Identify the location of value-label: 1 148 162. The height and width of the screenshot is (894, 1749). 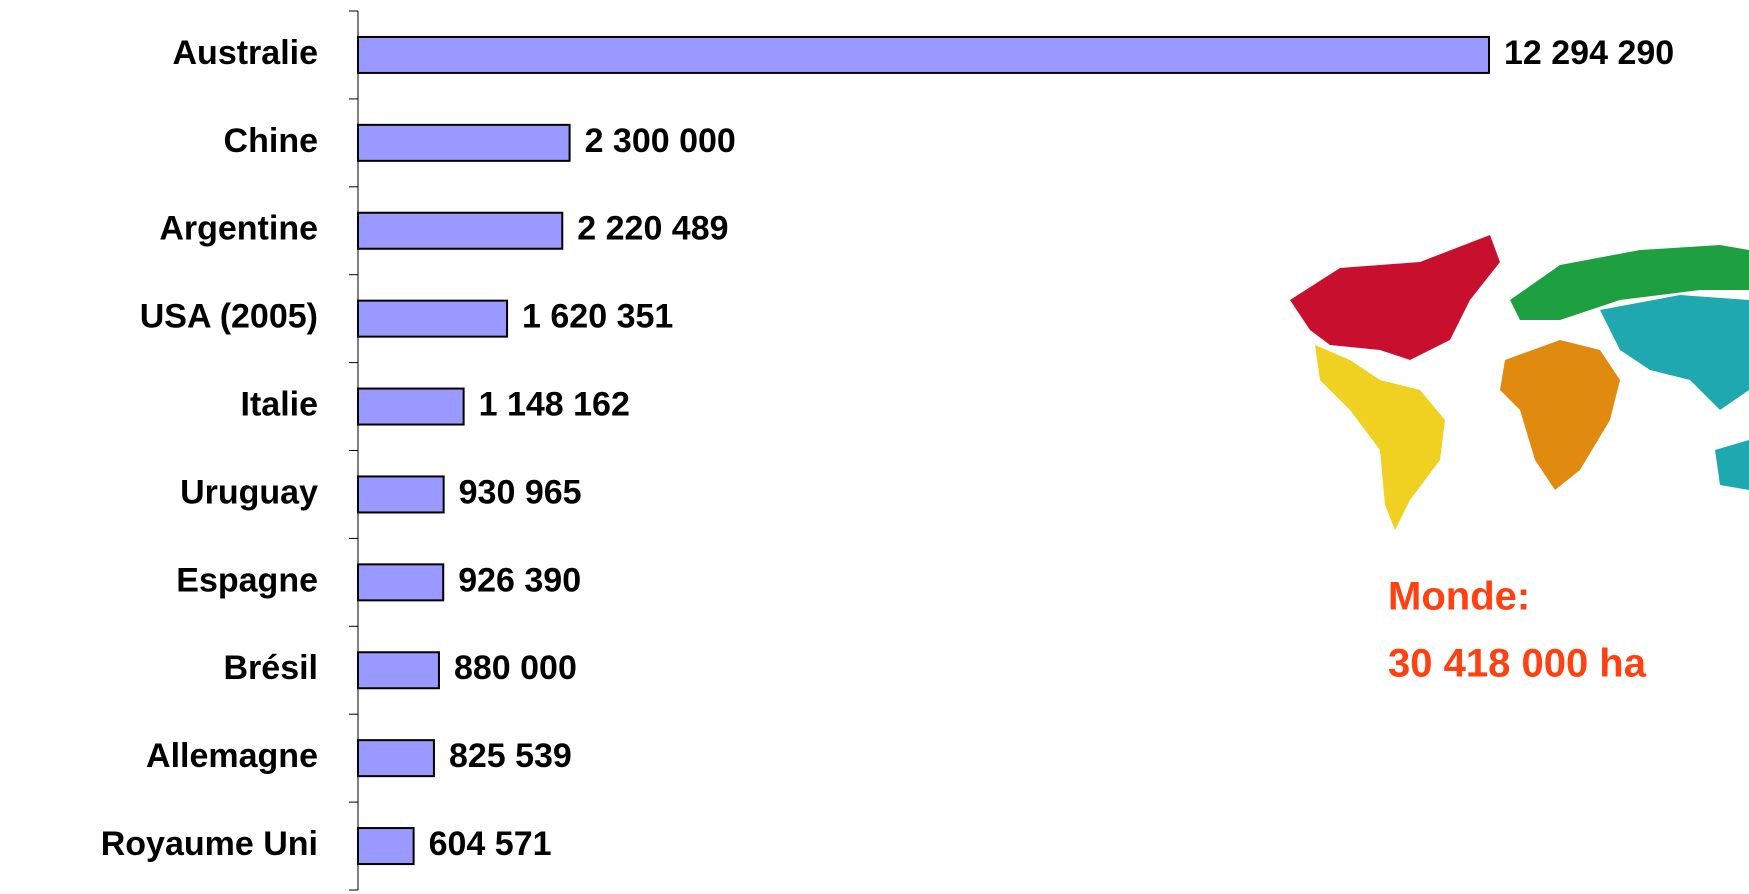
(554, 405).